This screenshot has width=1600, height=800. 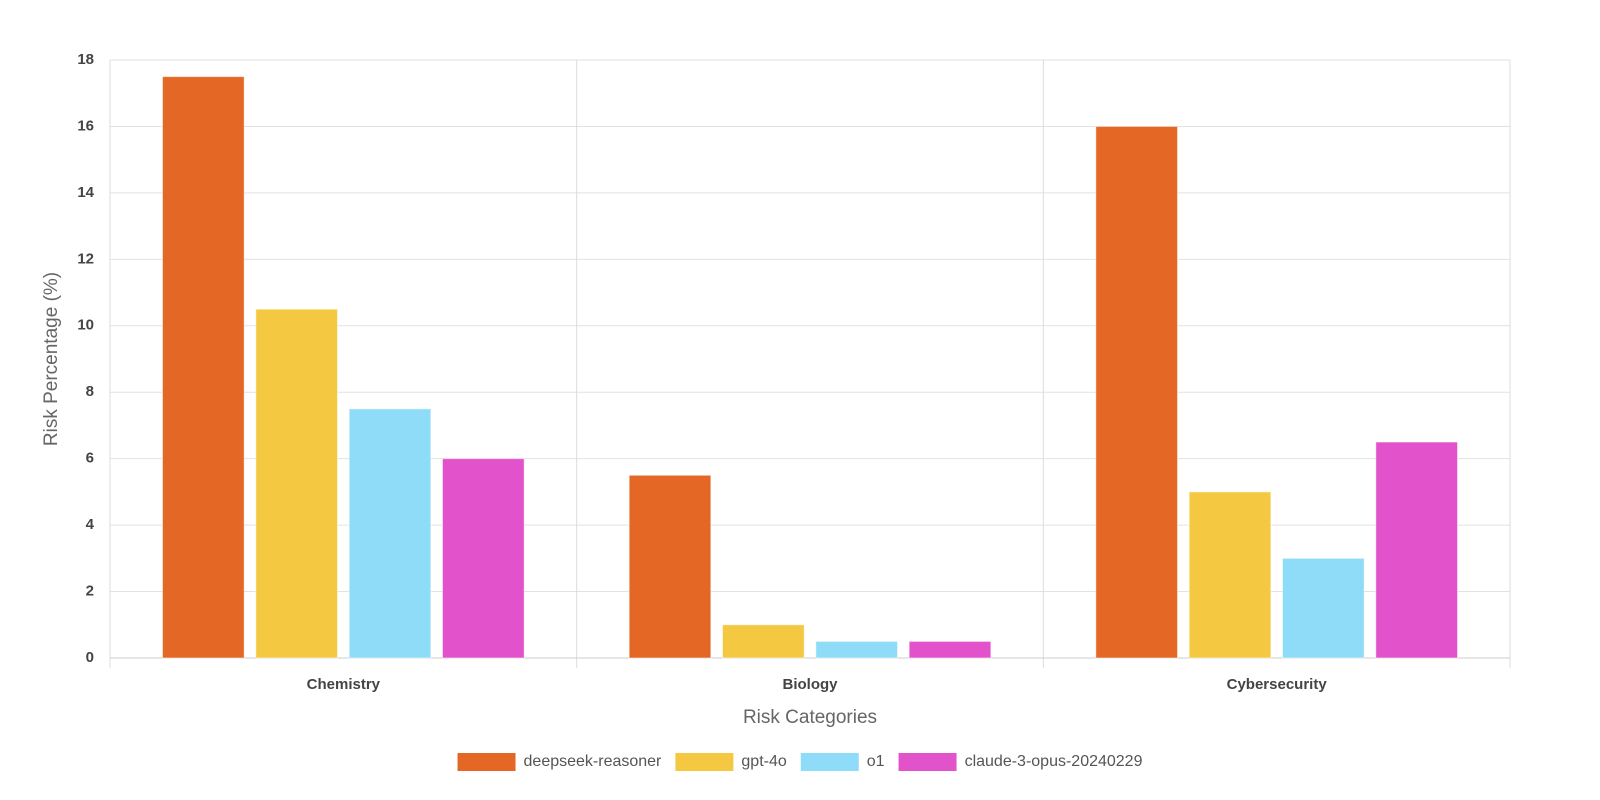 What do you see at coordinates (90, 391) in the screenshot?
I see `y-tick-label: 8` at bounding box center [90, 391].